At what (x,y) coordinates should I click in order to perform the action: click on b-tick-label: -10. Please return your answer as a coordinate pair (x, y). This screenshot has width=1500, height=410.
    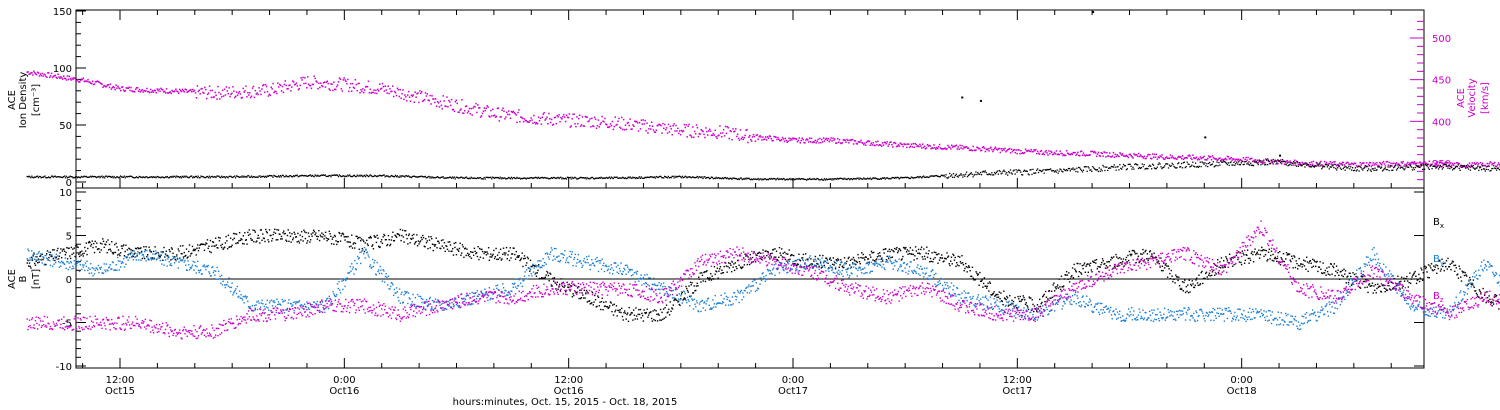
    Looking at the image, I should click on (64, 367).